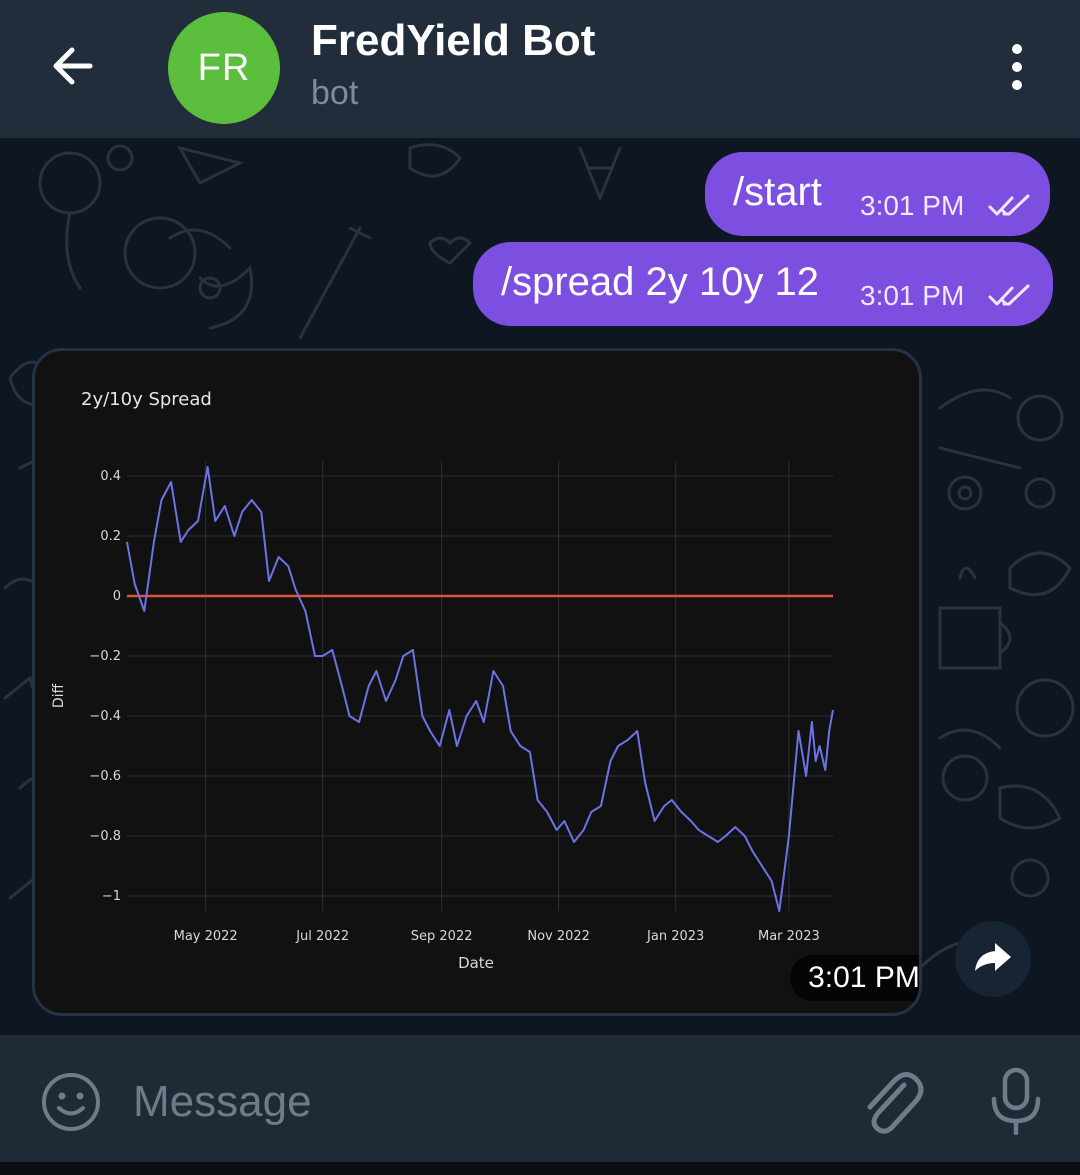 The image size is (1080, 1175). I want to click on chat-title: FredYield Bot, so click(453, 40).